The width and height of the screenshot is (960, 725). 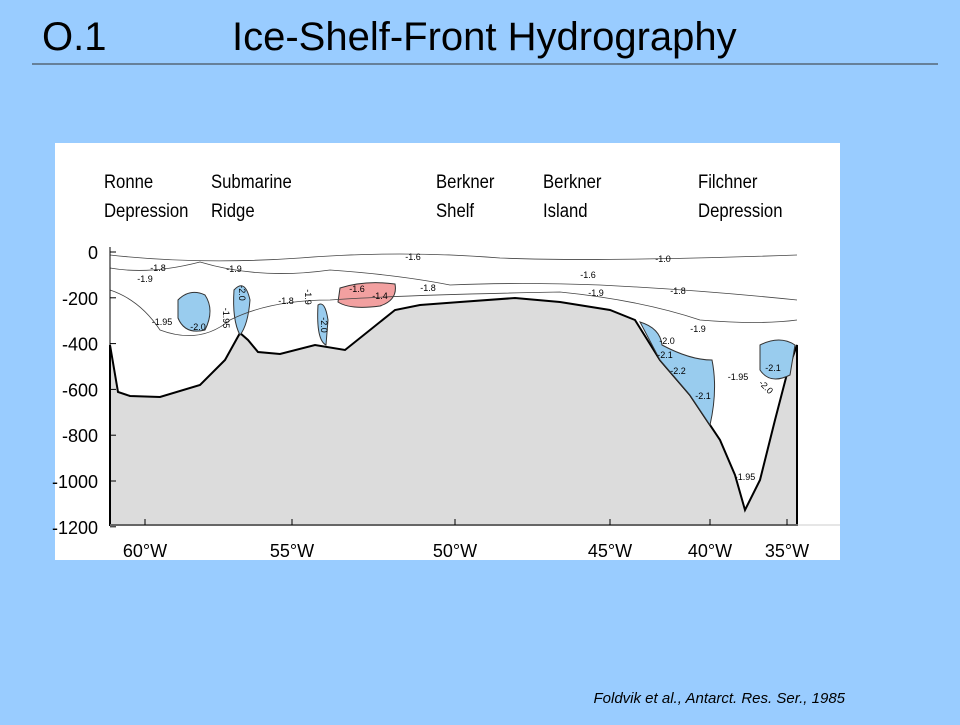 What do you see at coordinates (678, 371) in the screenshot?
I see `contour-label: -2.2` at bounding box center [678, 371].